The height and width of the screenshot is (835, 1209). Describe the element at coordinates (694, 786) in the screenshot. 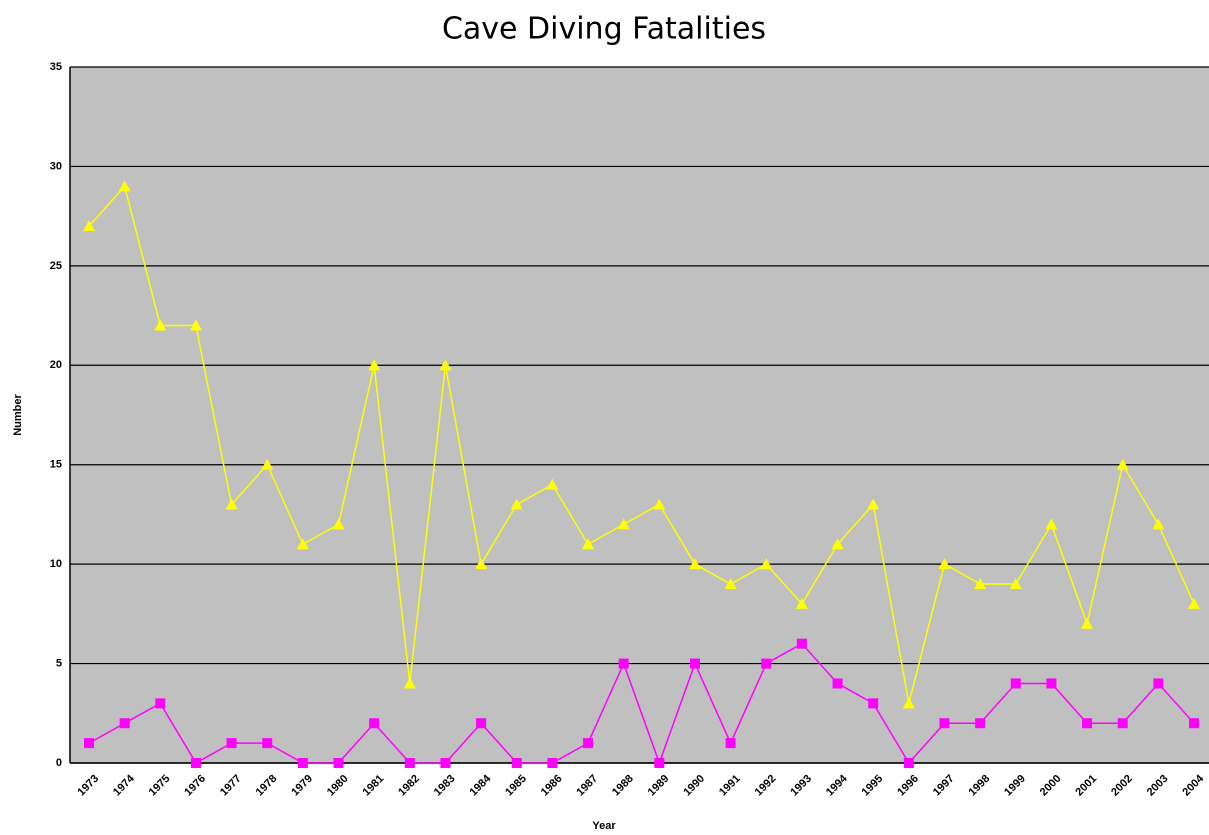

I see `x-tick-label: 1990` at that location.